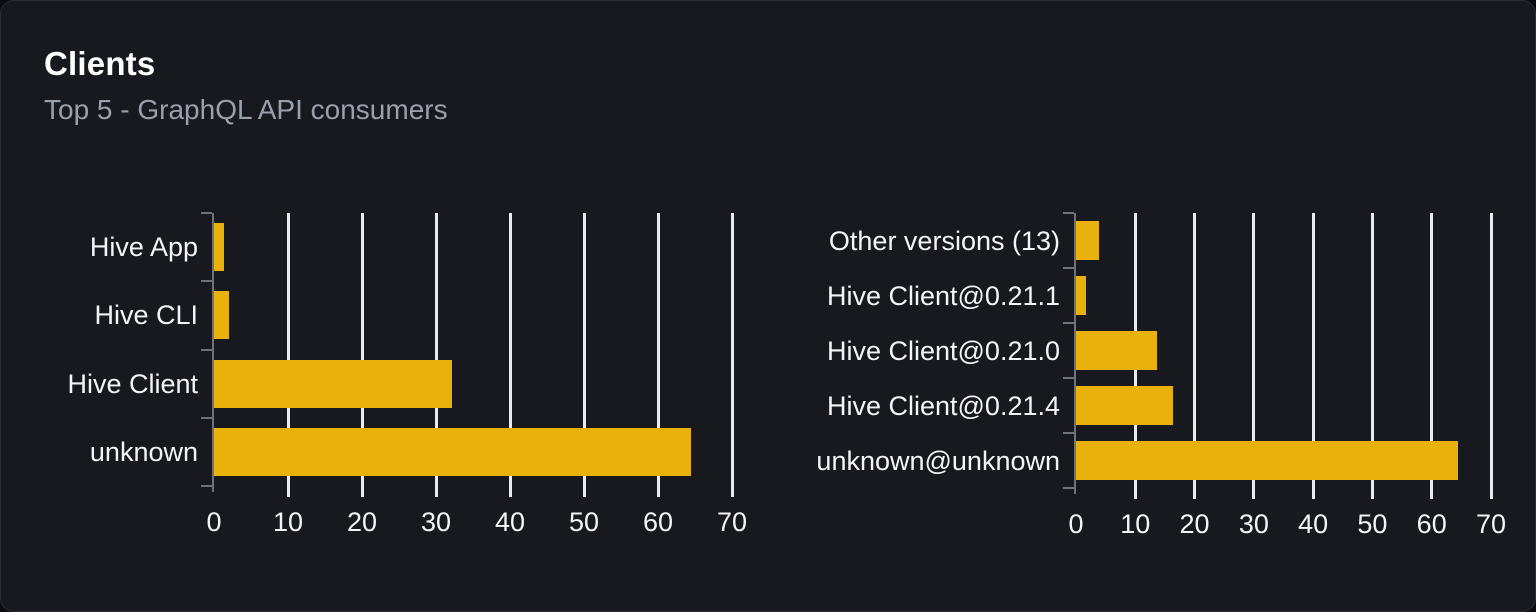  Describe the element at coordinates (938, 460) in the screenshot. I see `category-label: unknown@unknown` at that location.